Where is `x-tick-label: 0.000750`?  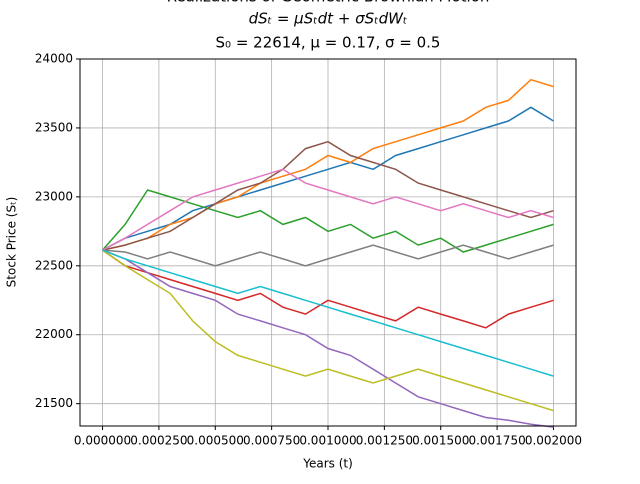
x-tick-label: 0.000750 is located at coordinates (271, 441).